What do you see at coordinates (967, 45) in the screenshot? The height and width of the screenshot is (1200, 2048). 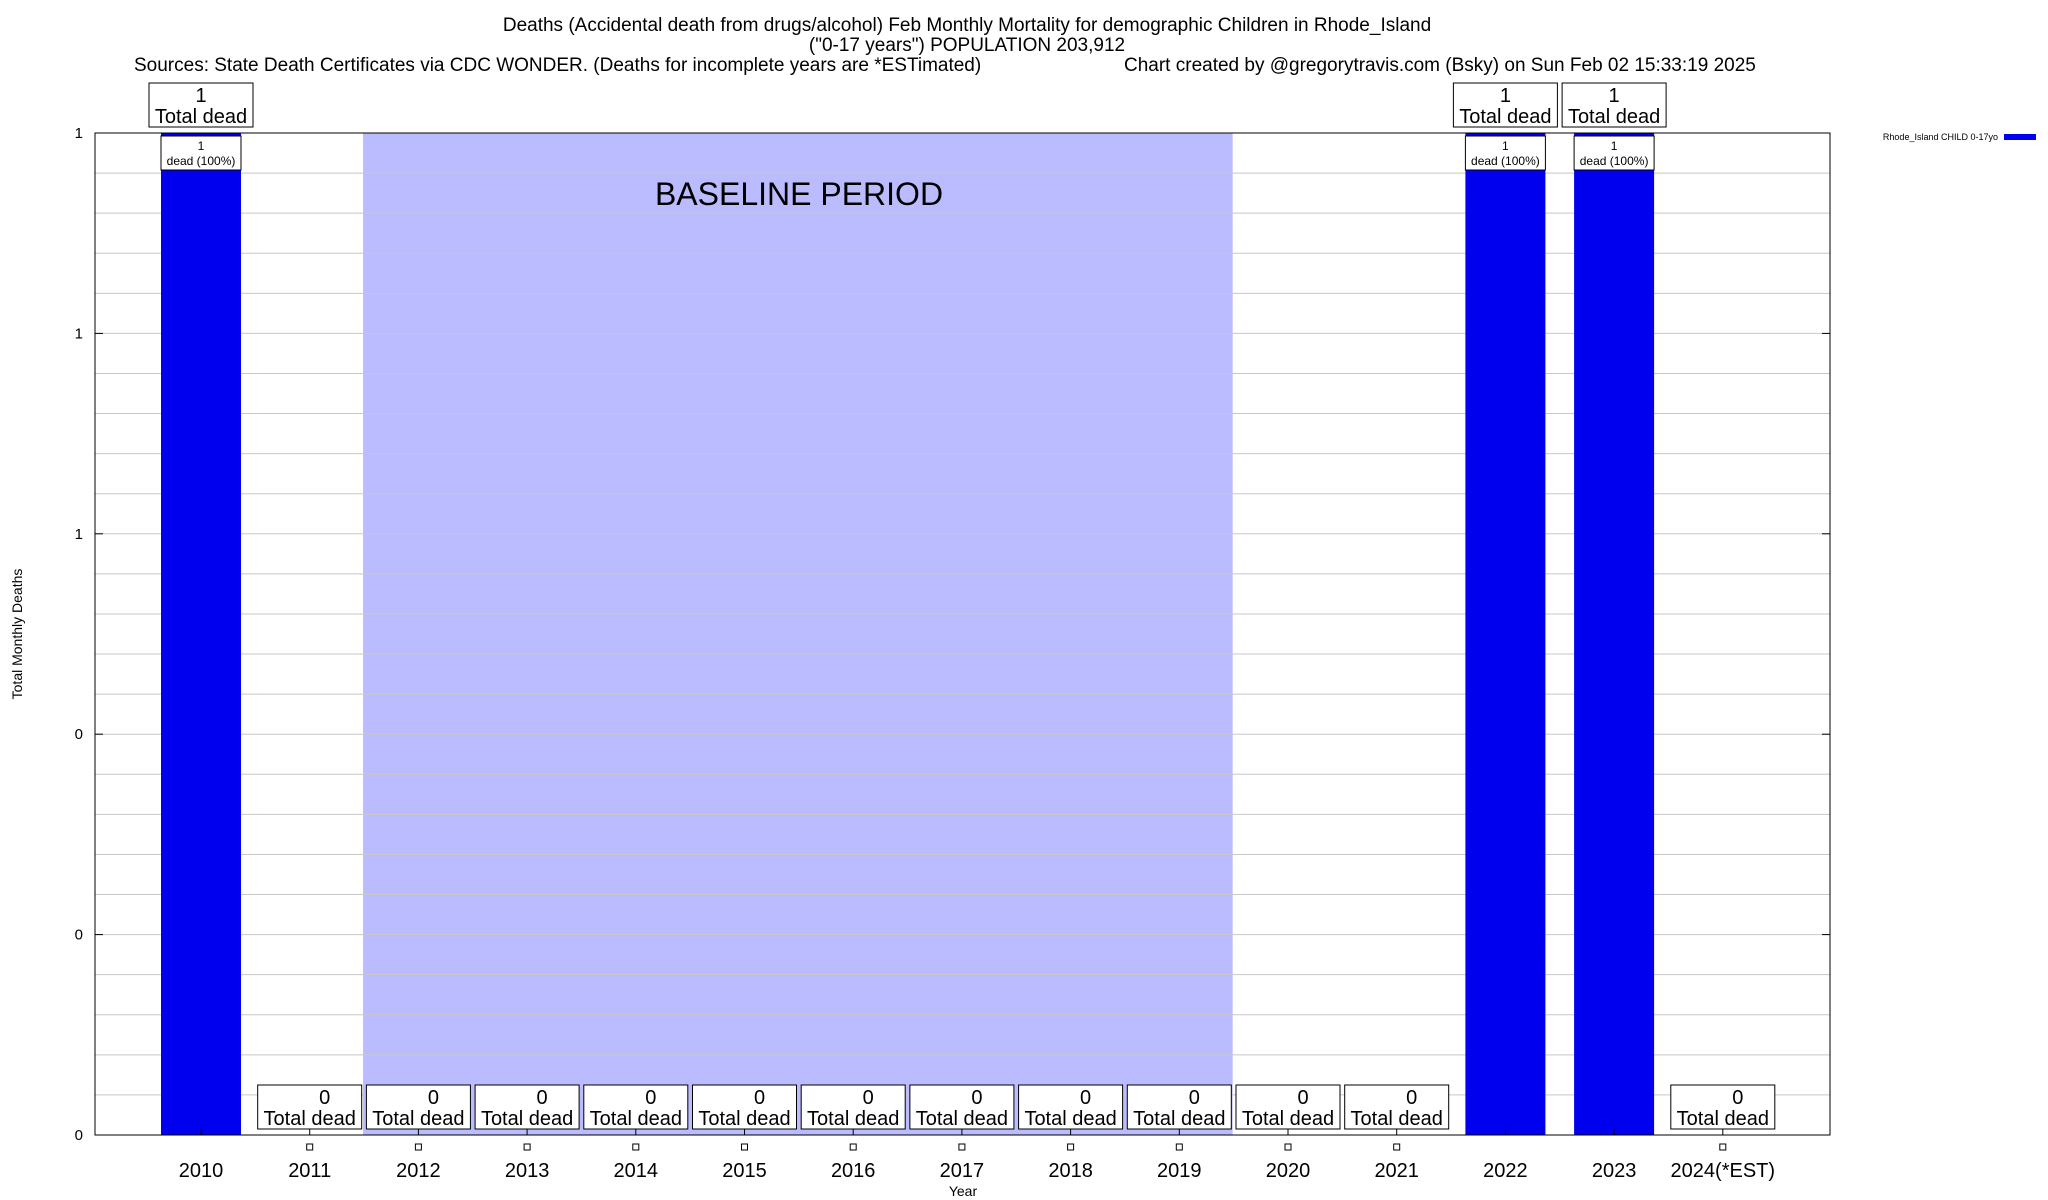 I see `chart-title-line2: ("0-17 years") POPULATION 203,912` at bounding box center [967, 45].